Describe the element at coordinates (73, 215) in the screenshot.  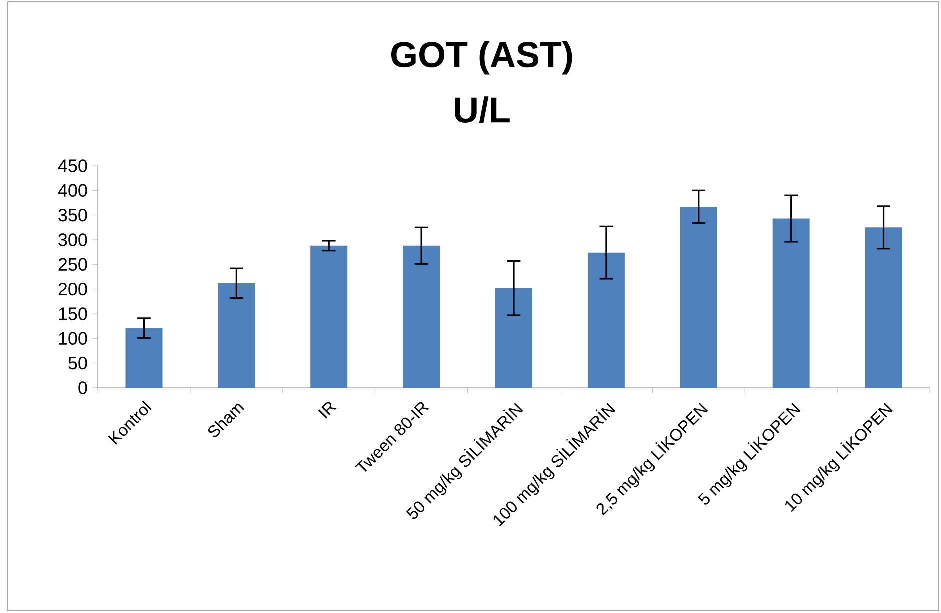
I see `y-tick-label: 350` at that location.